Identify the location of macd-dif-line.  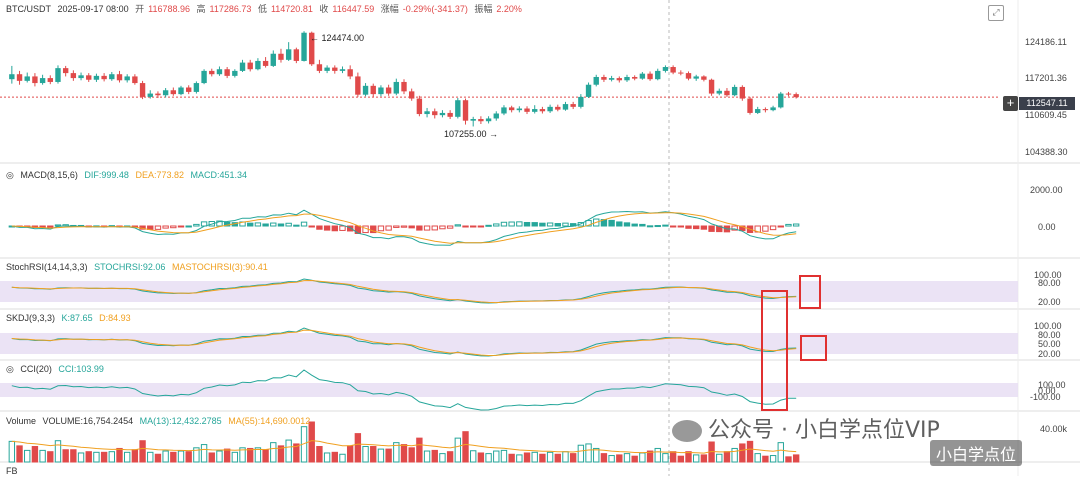
(404, 227).